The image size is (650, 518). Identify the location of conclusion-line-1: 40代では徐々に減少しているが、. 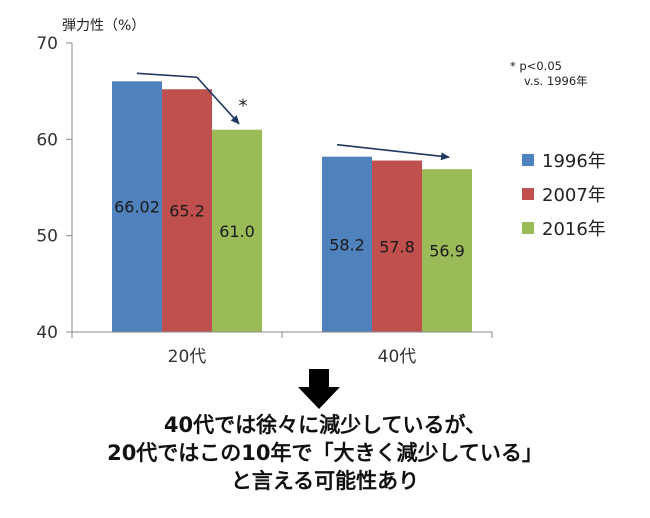
(325, 425).